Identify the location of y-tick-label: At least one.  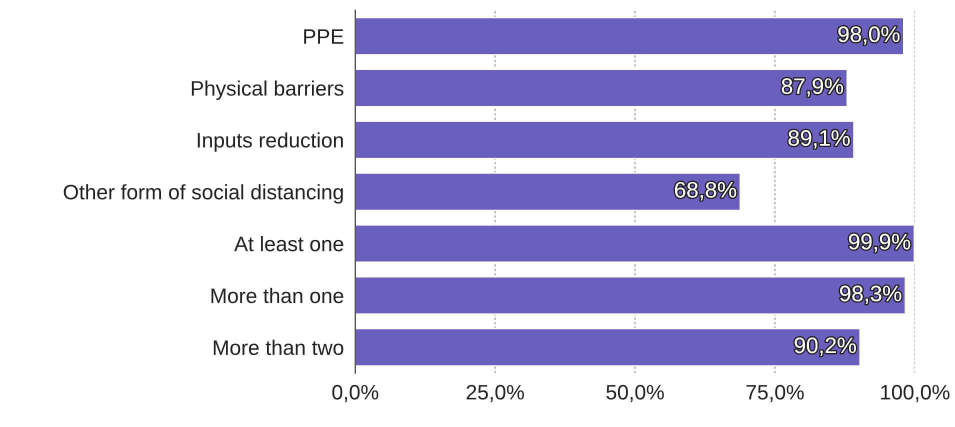
(289, 244).